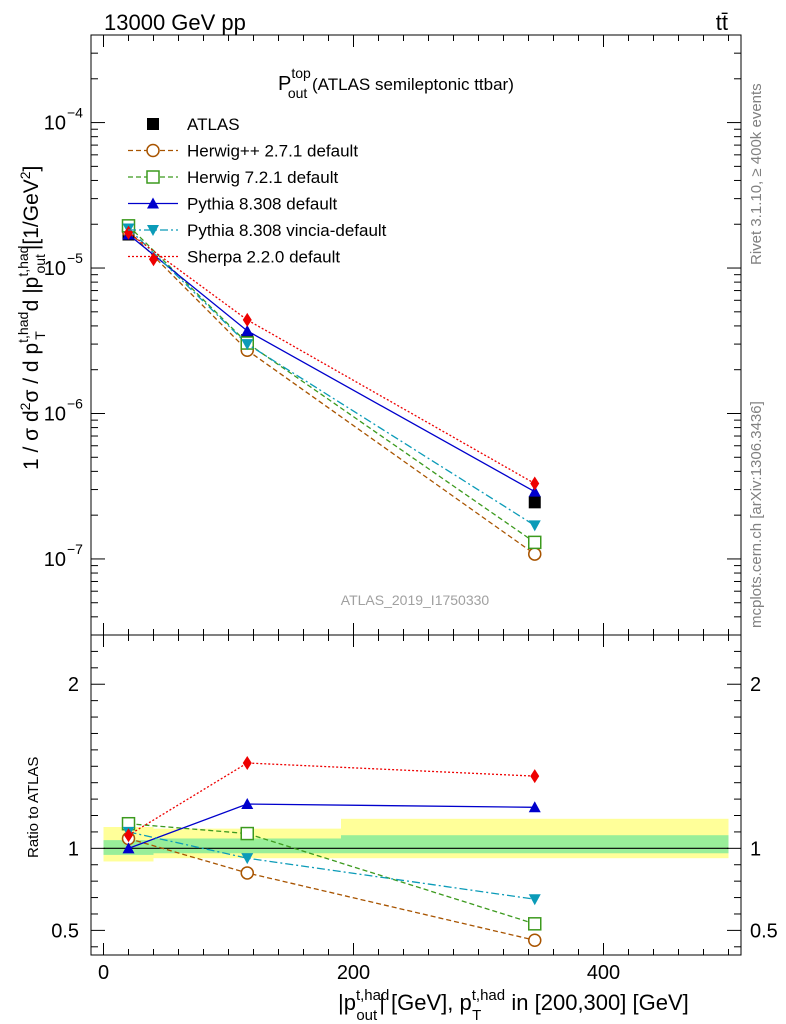 This screenshot has height=1024, width=786. Describe the element at coordinates (284, 84) in the screenshot. I see `plot-title-main: P` at that location.